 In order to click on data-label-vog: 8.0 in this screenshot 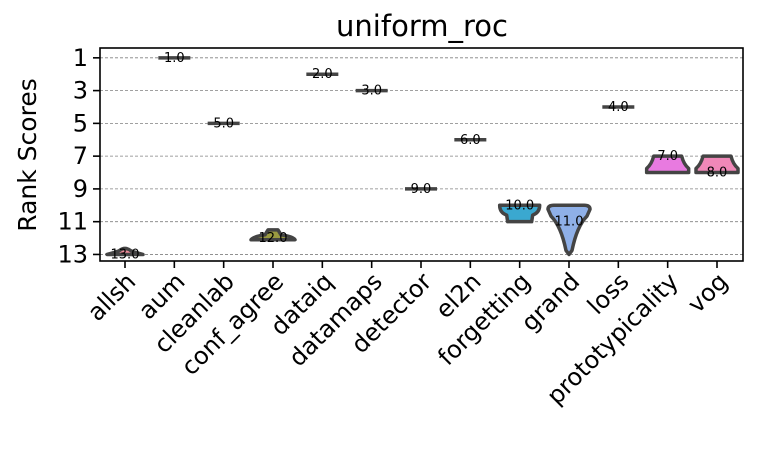, I will do `click(717, 173)`.